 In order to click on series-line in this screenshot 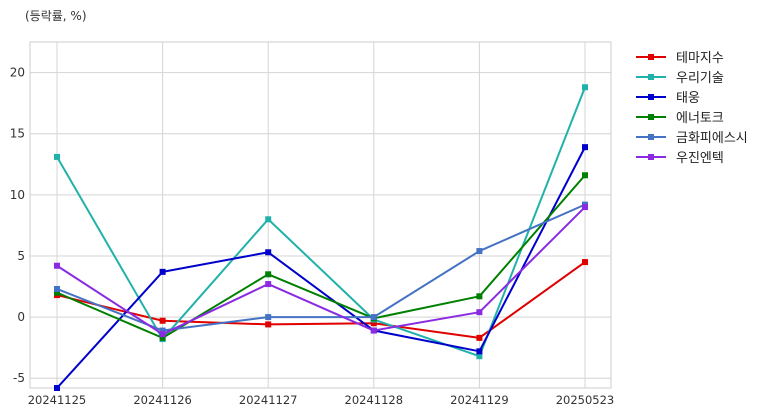, I will do `click(321, 300)`.